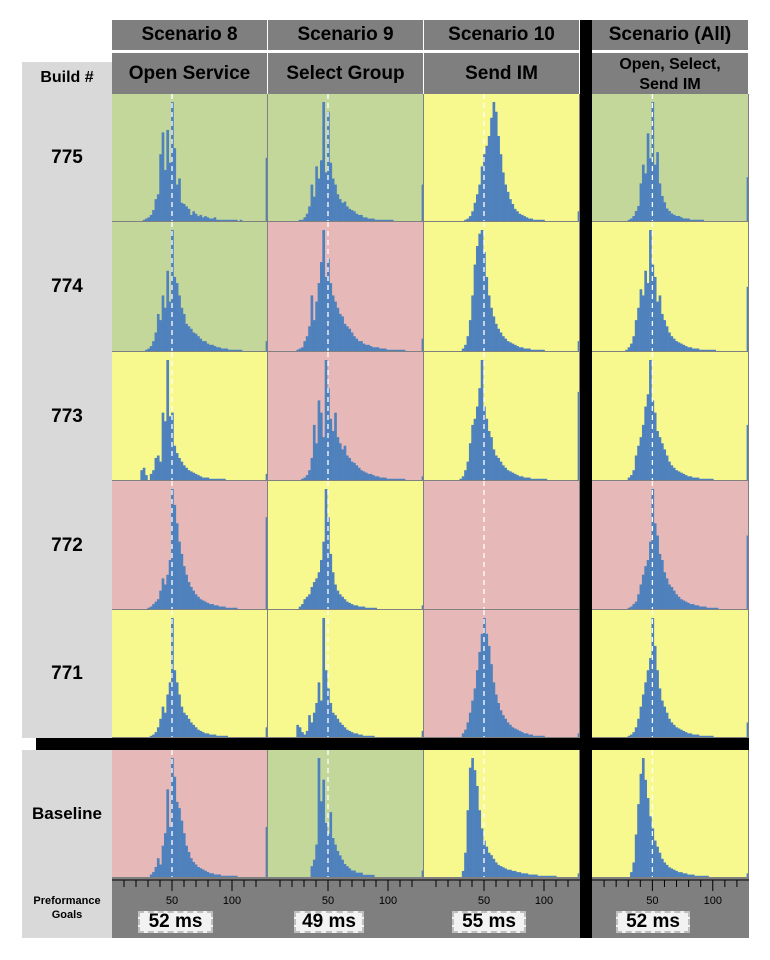 Image resolution: width=770 pixels, height=960 pixels. I want to click on x-axis-svg-2: 50 100, so click(502, 893).